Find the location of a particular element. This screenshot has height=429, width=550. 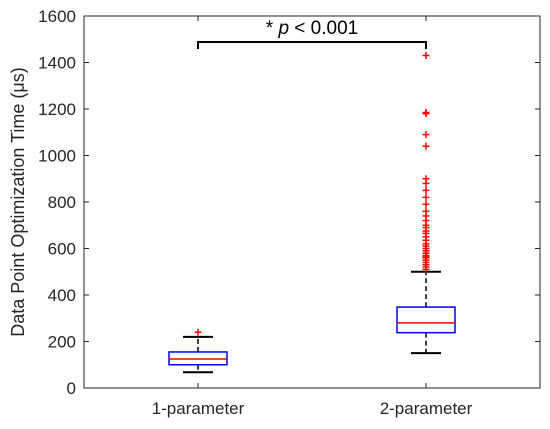

y-axis-title: Data Point Optimization Time (μs) is located at coordinates (18, 201).